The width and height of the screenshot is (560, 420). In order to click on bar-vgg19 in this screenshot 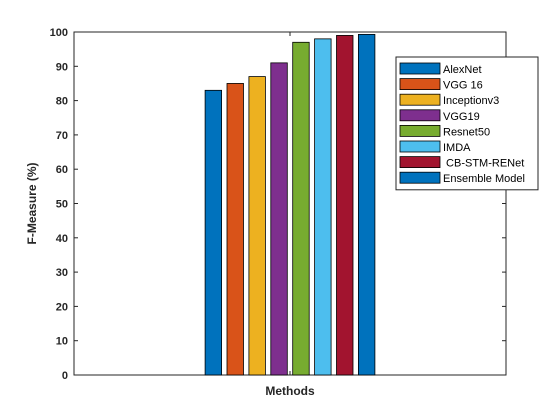, I will do `click(279, 219)`.